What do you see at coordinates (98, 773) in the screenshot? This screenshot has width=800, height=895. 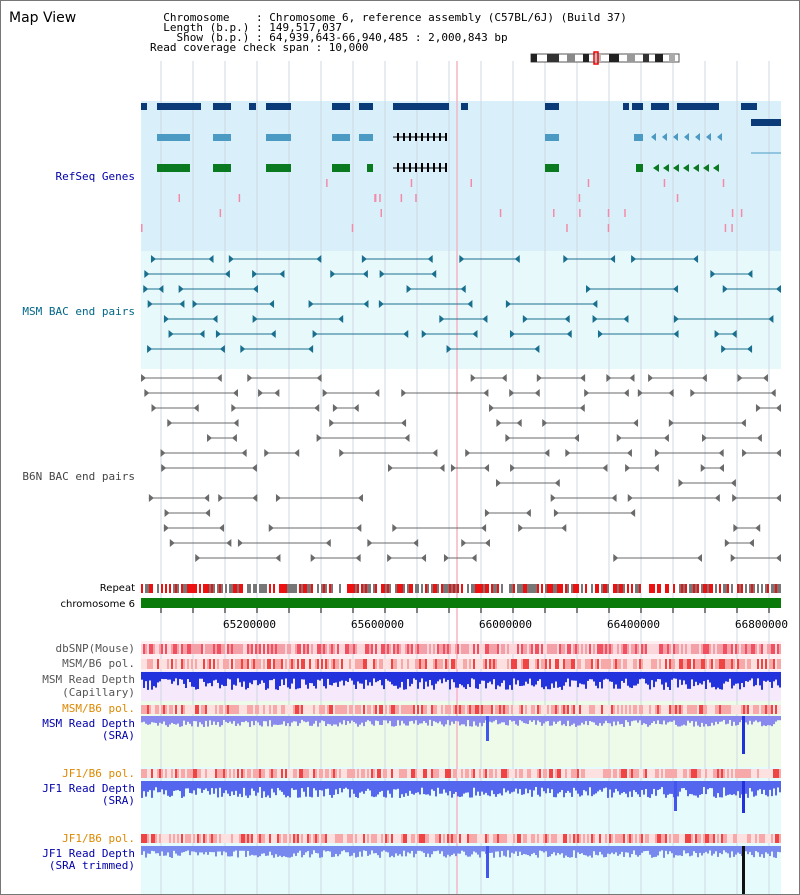 I see `label-jf1-b6-pol-1: JF1/B6 pol.` at bounding box center [98, 773].